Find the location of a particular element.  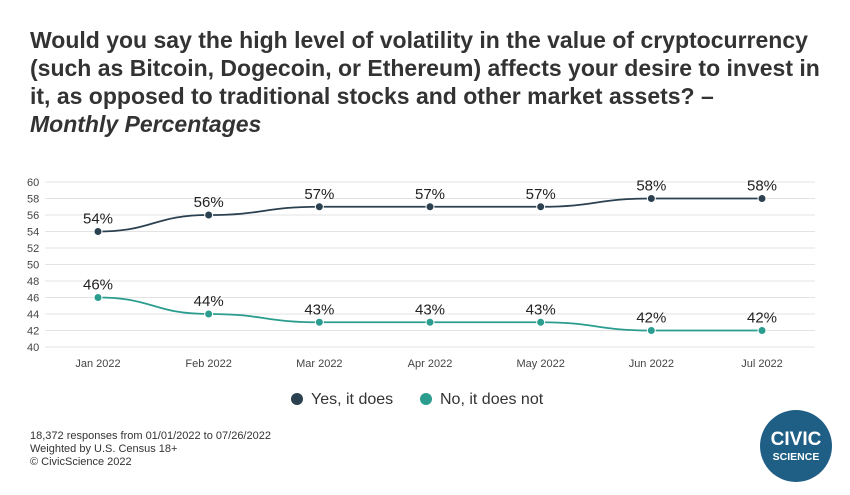

logo-badge is located at coordinates (796, 446).